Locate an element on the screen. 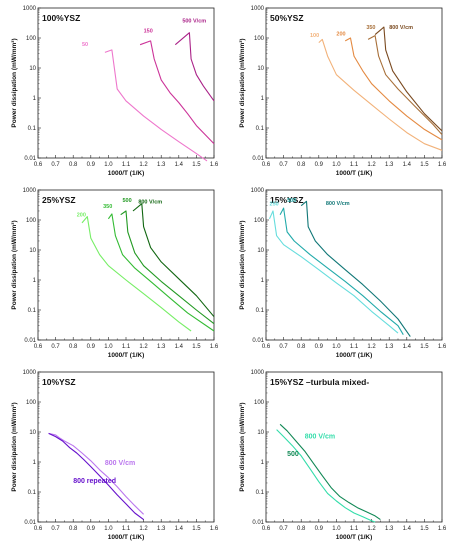 The height and width of the screenshot is (550, 456). series-label: 350 is located at coordinates (107, 207).